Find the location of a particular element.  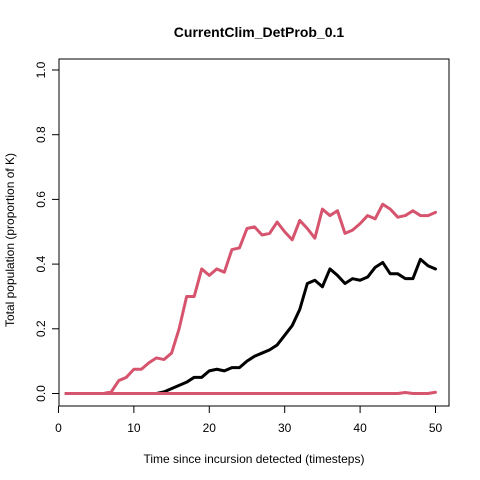

y-tick-label: 0.6 is located at coordinates (41, 199).